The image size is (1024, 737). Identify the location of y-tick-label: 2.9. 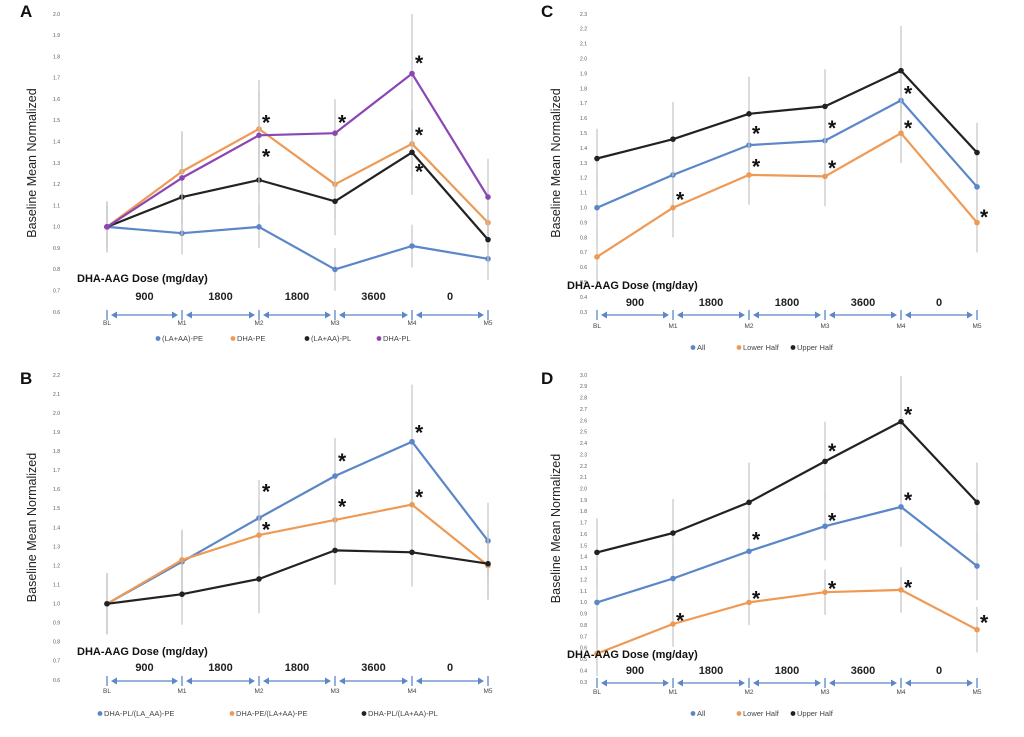
(583, 387).